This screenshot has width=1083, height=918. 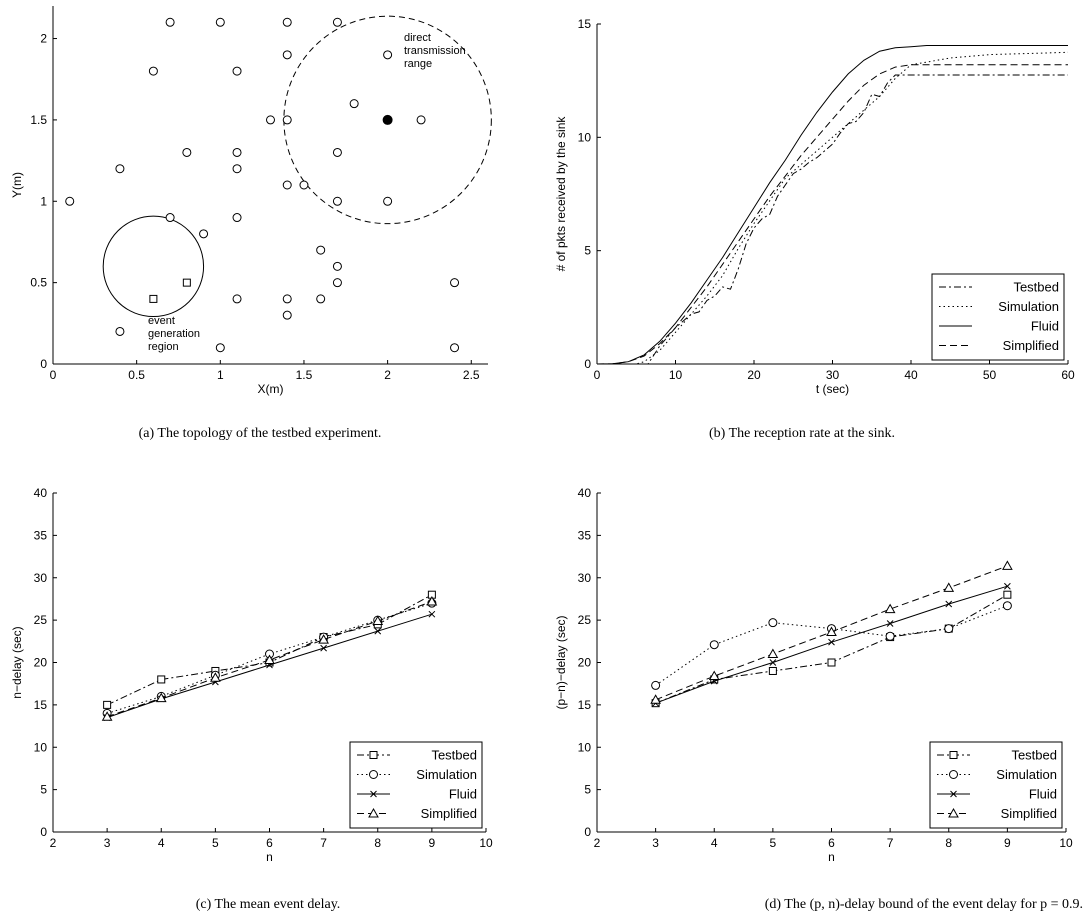 I want to click on x-tick-label: 50, so click(x=990, y=375).